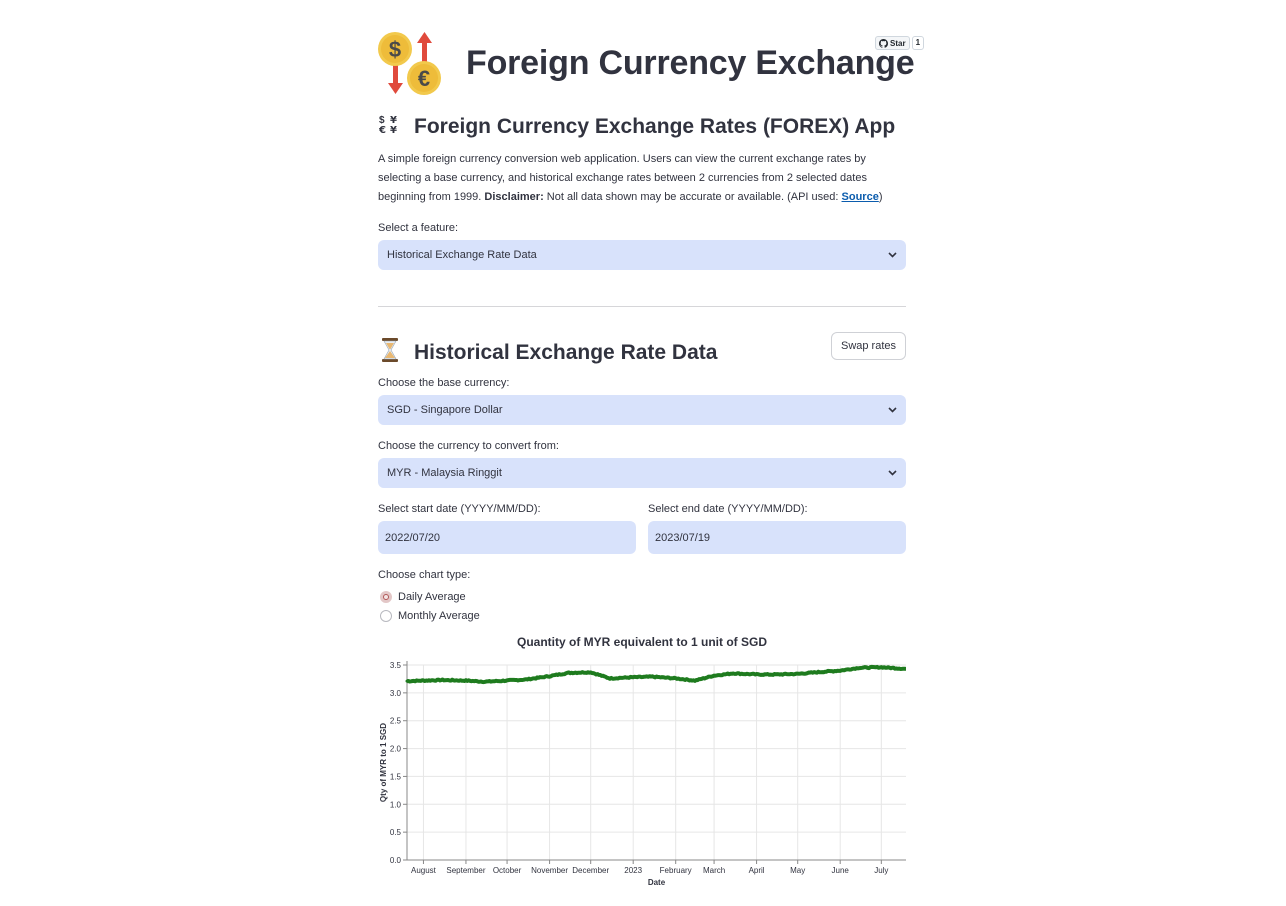 This screenshot has height=906, width=1286. I want to click on y-tick-label: 2.5, so click(396, 721).